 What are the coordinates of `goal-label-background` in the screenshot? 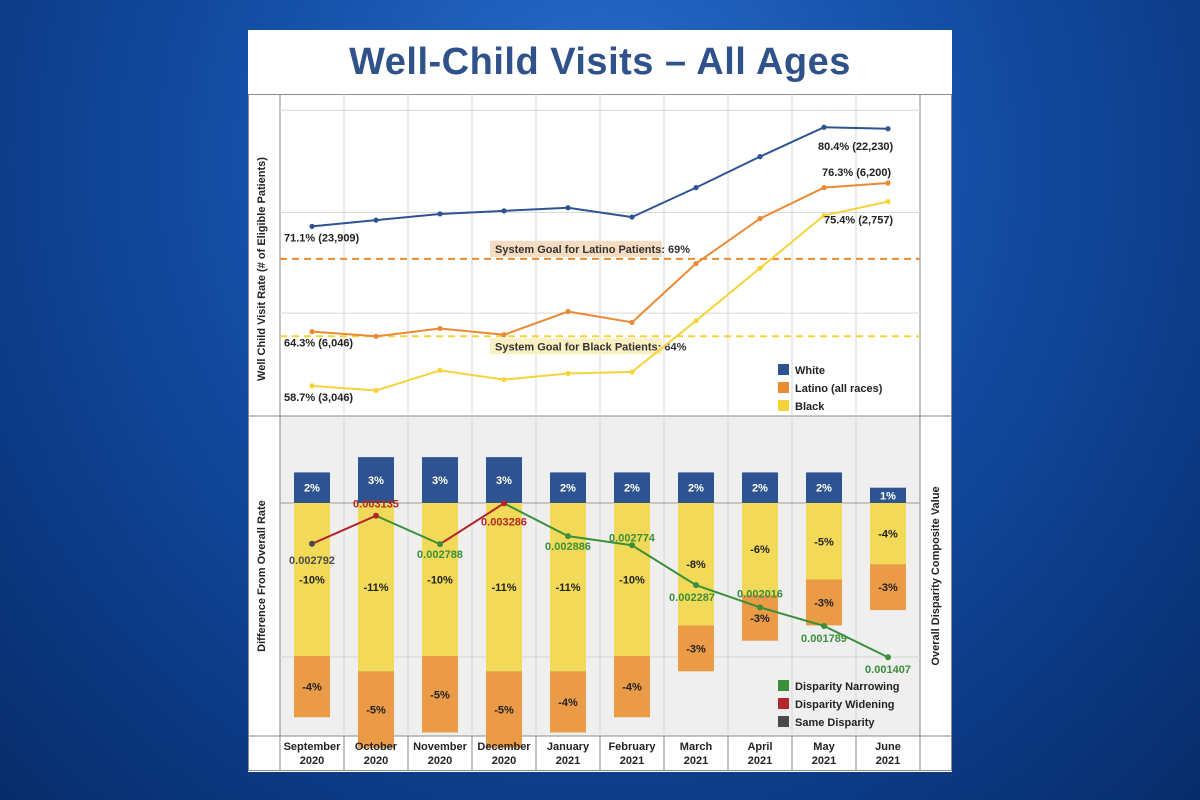 It's located at (576, 346).